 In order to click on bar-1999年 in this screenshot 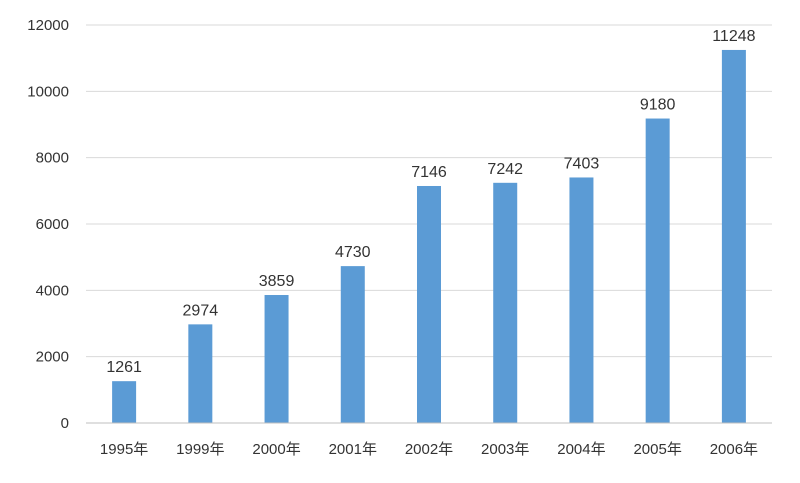, I will do `click(200, 373)`.